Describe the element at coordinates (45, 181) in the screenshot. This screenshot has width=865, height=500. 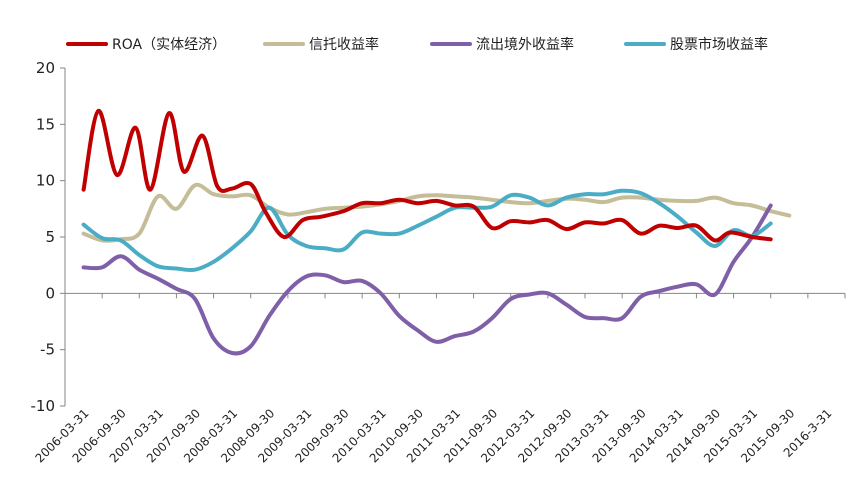
I see `y-tick-label: 10` at that location.